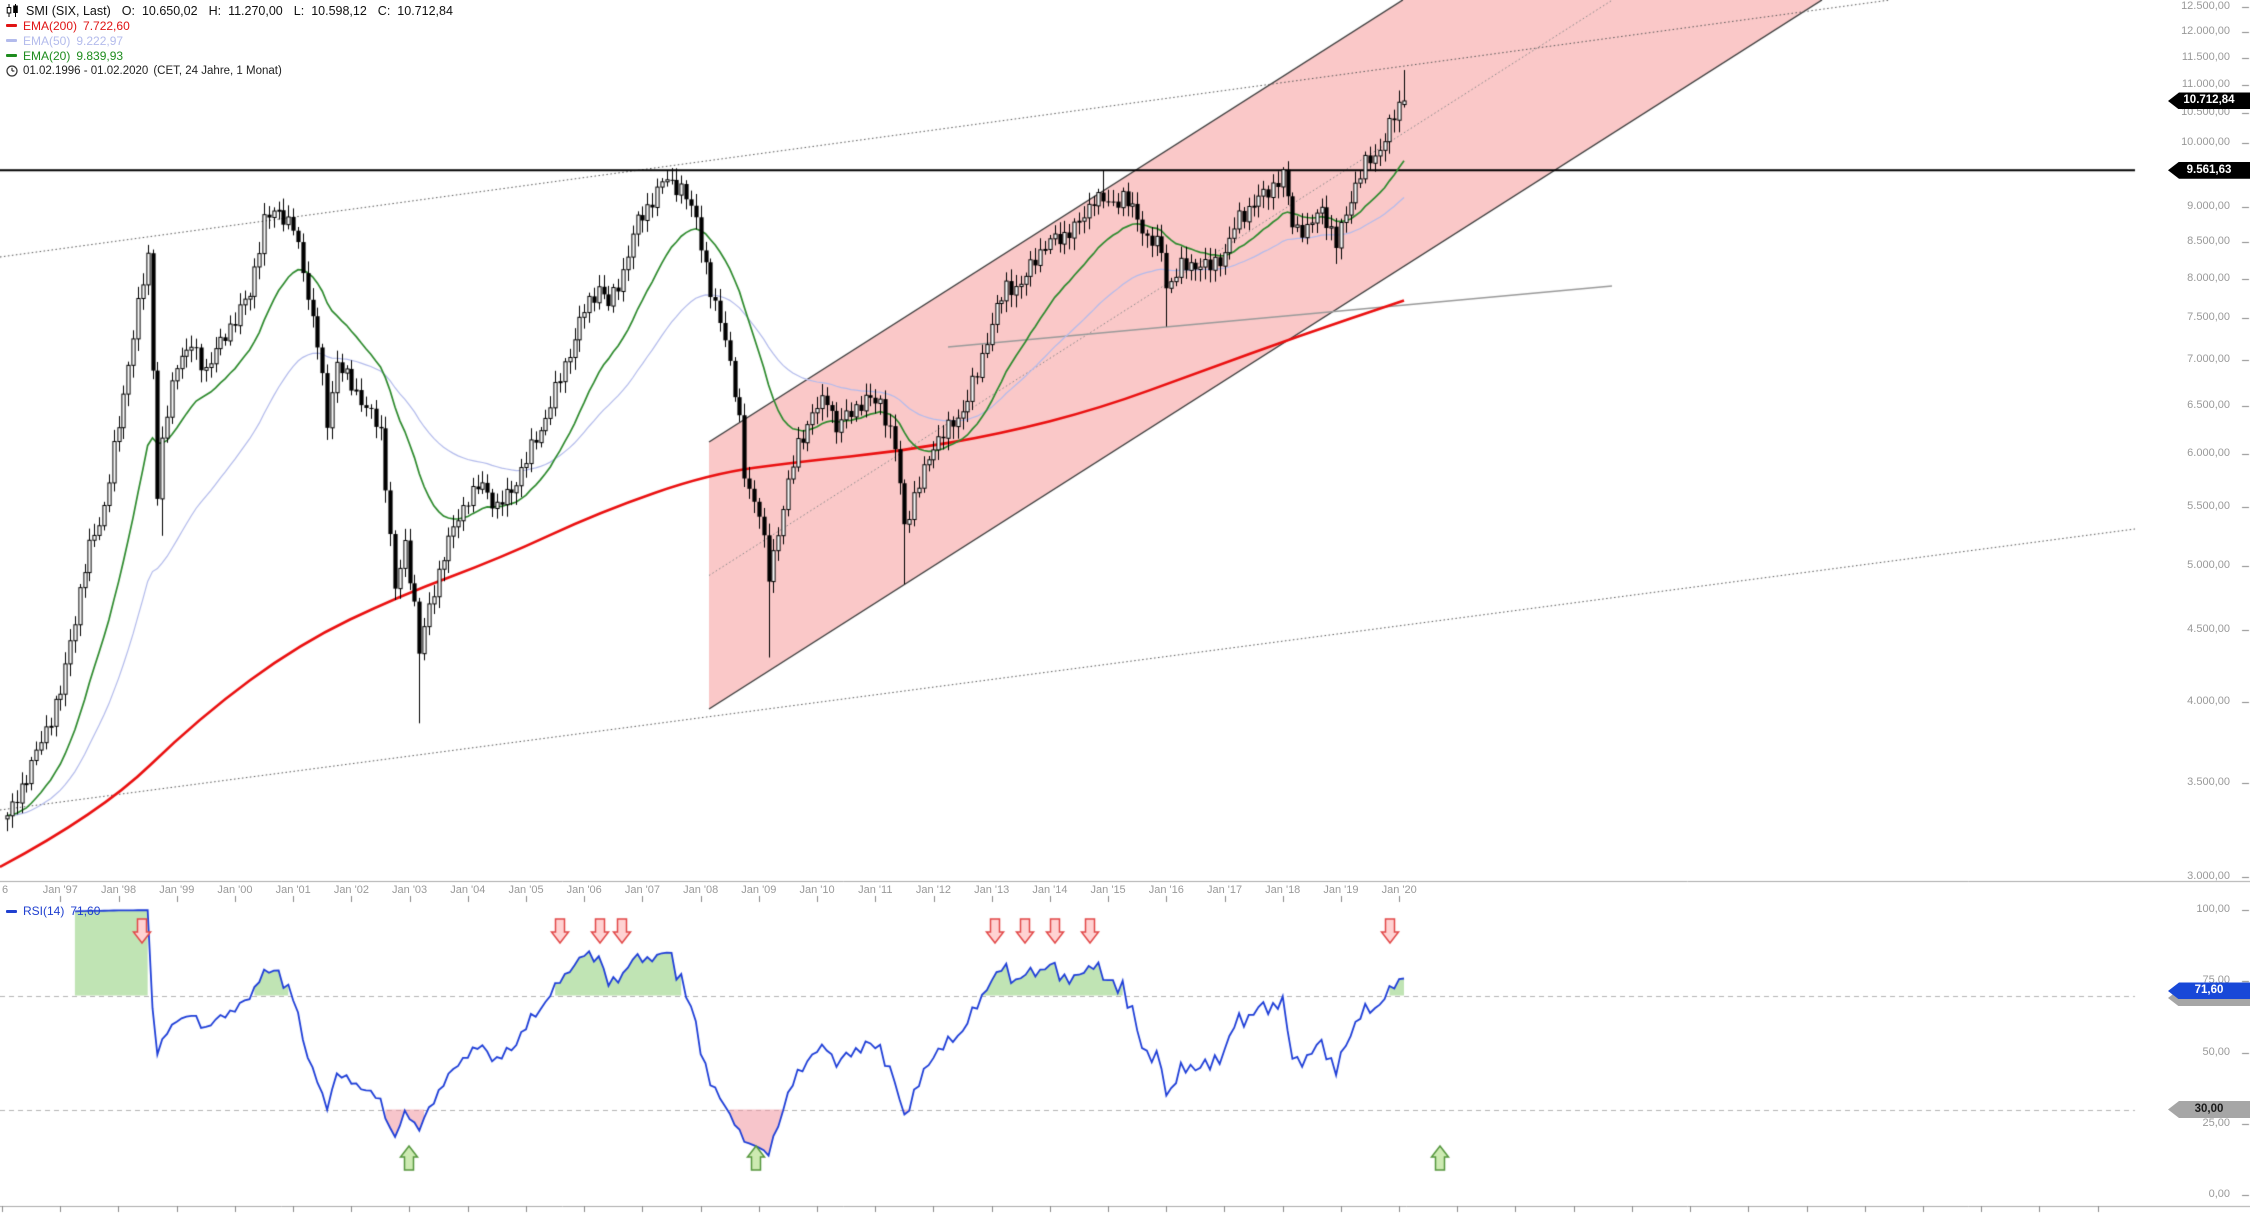  Describe the element at coordinates (293, 890) in the screenshot. I see `time-tick-label: Jan '01` at that location.